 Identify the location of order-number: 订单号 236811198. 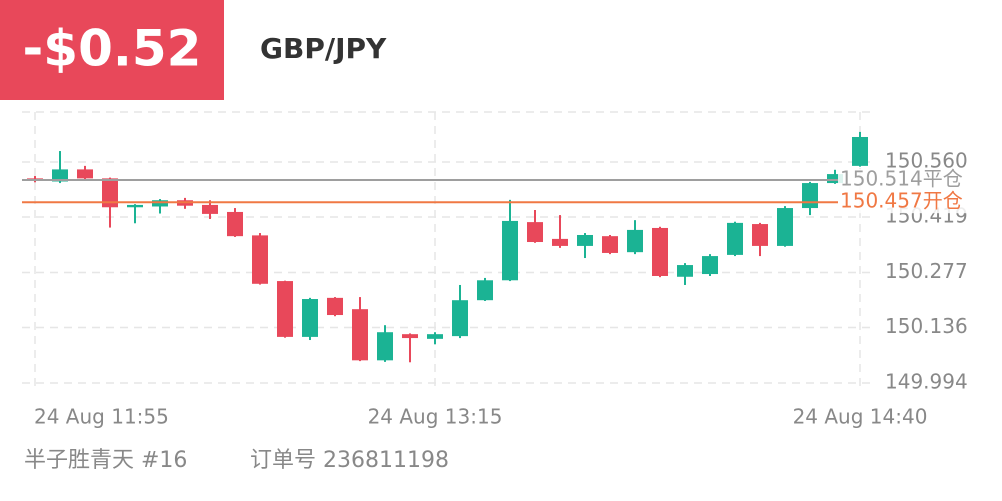
(349, 460).